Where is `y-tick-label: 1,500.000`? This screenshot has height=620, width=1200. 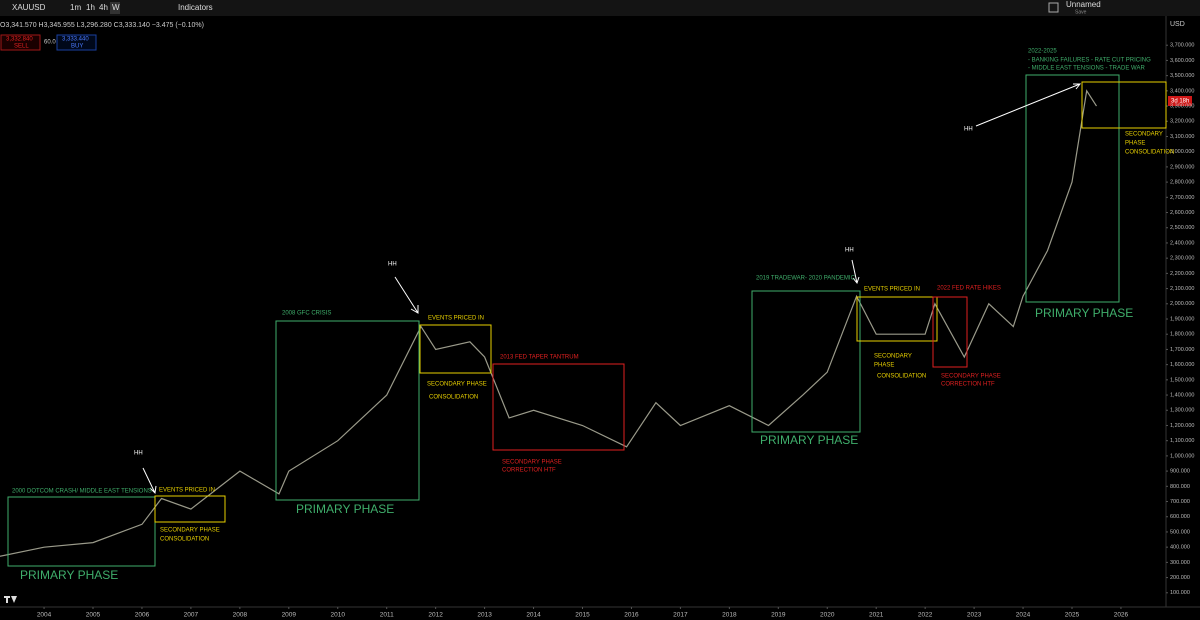 y-tick-label: 1,500.000 is located at coordinates (1182, 380).